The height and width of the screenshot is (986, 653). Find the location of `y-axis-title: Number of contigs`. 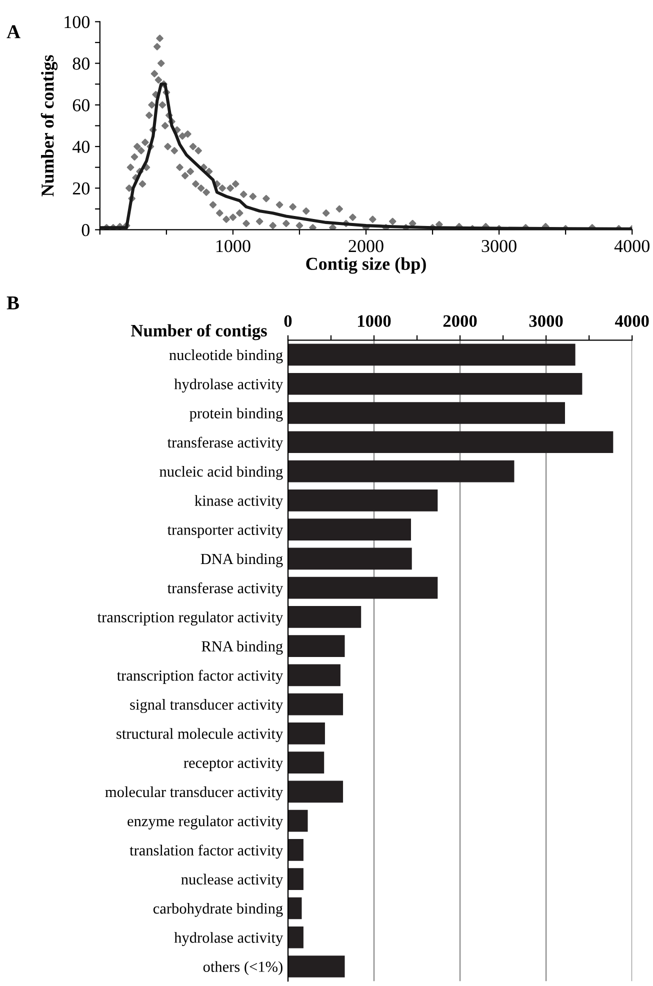

y-axis-title: Number of contigs is located at coordinates (49, 125).